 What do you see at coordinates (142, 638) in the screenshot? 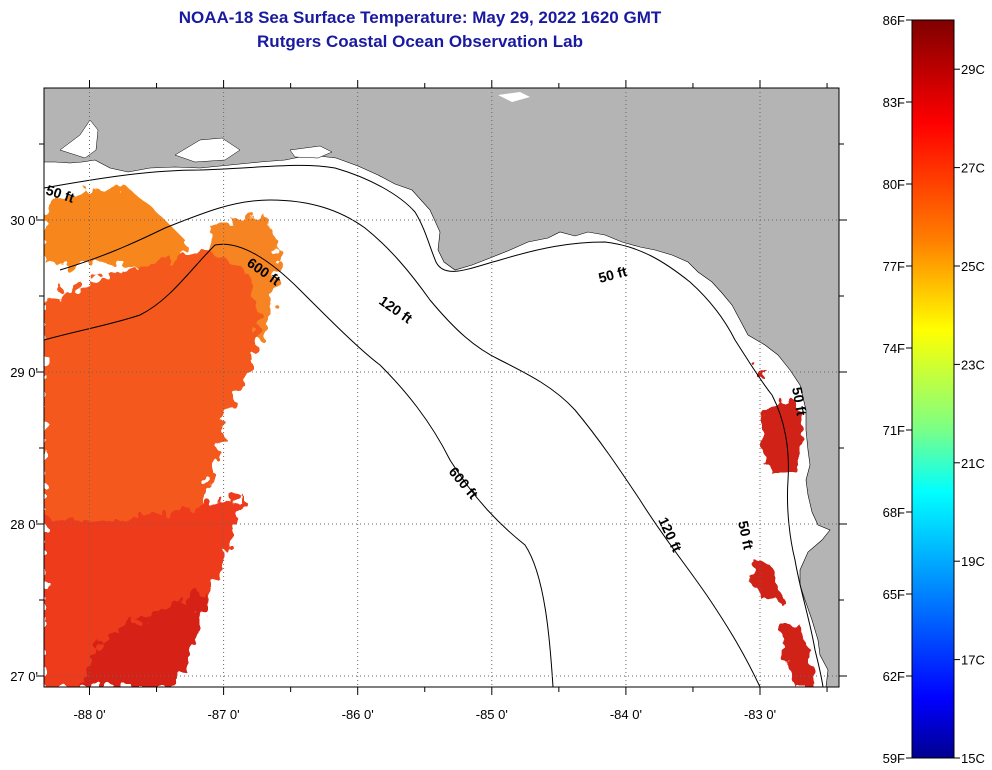
I see `sst-patch-dark-red` at bounding box center [142, 638].